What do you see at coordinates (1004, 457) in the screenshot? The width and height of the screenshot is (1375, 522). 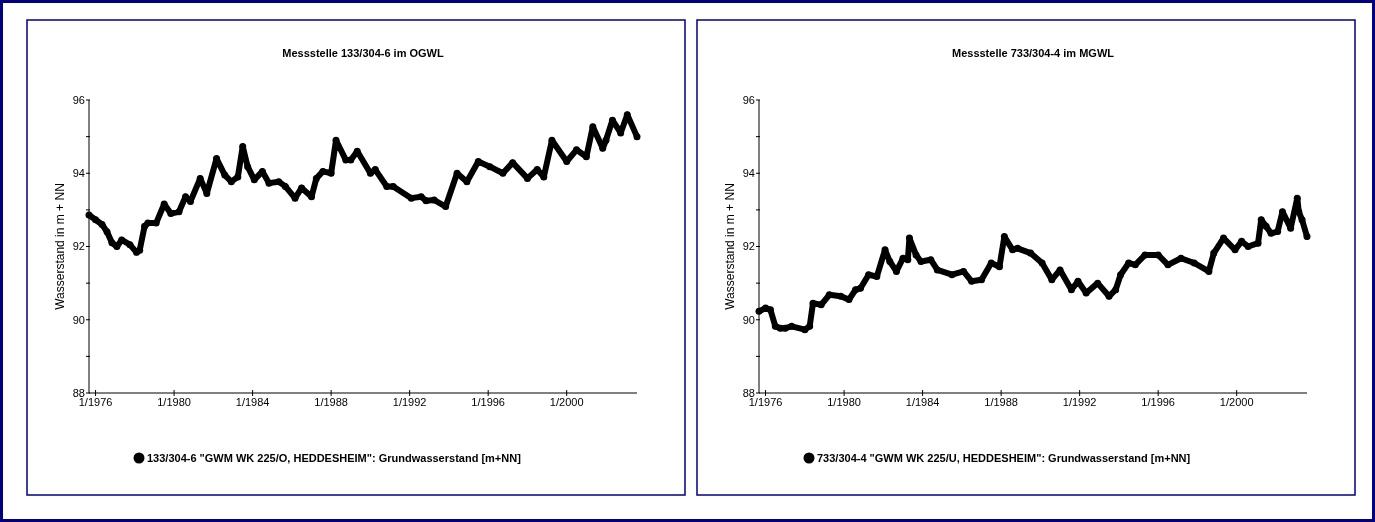 I see `legend-label: 733/304-4 "GWM WK 225/U, HEDDESHEIM": Grundwasserstand [m+NN]` at bounding box center [1004, 457].